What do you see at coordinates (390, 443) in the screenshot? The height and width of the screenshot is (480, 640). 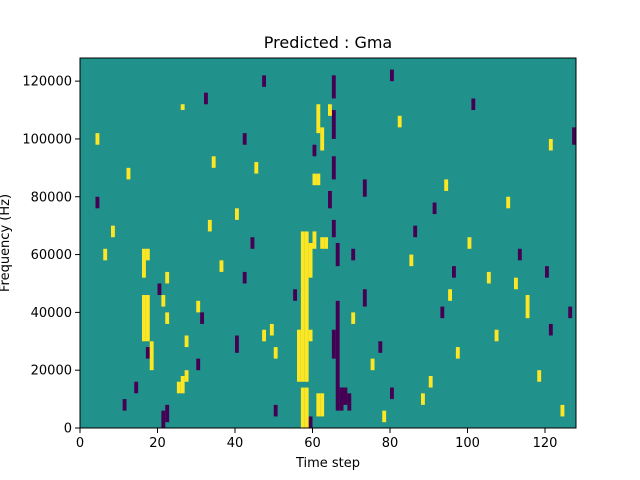 I see `x-tick-label: 80` at bounding box center [390, 443].